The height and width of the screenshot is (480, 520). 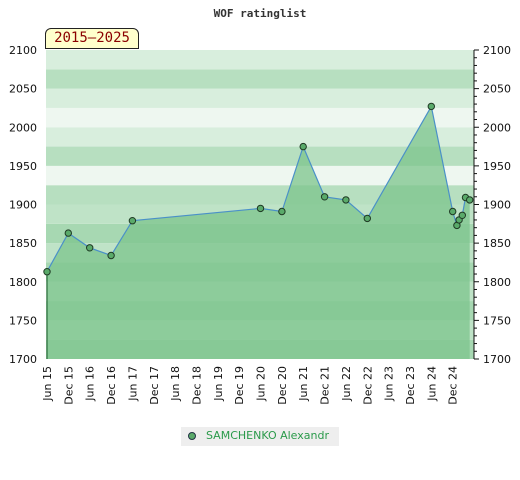 I want to click on y-axis-left: 1700 1750 1800 1850 1900 1950 2000 2050 2100, so click(x=23, y=205).